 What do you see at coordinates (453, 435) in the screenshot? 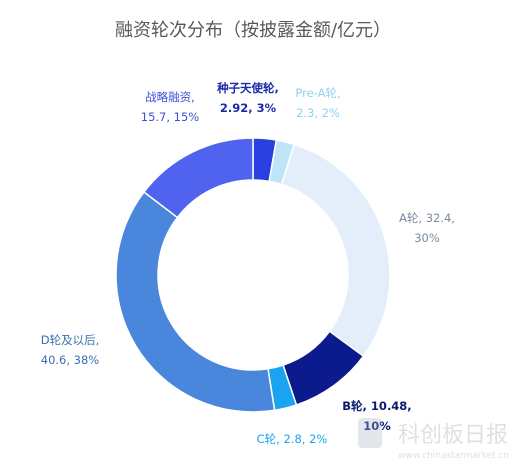
I see `watermark-brand: 科创板日报` at bounding box center [453, 435].